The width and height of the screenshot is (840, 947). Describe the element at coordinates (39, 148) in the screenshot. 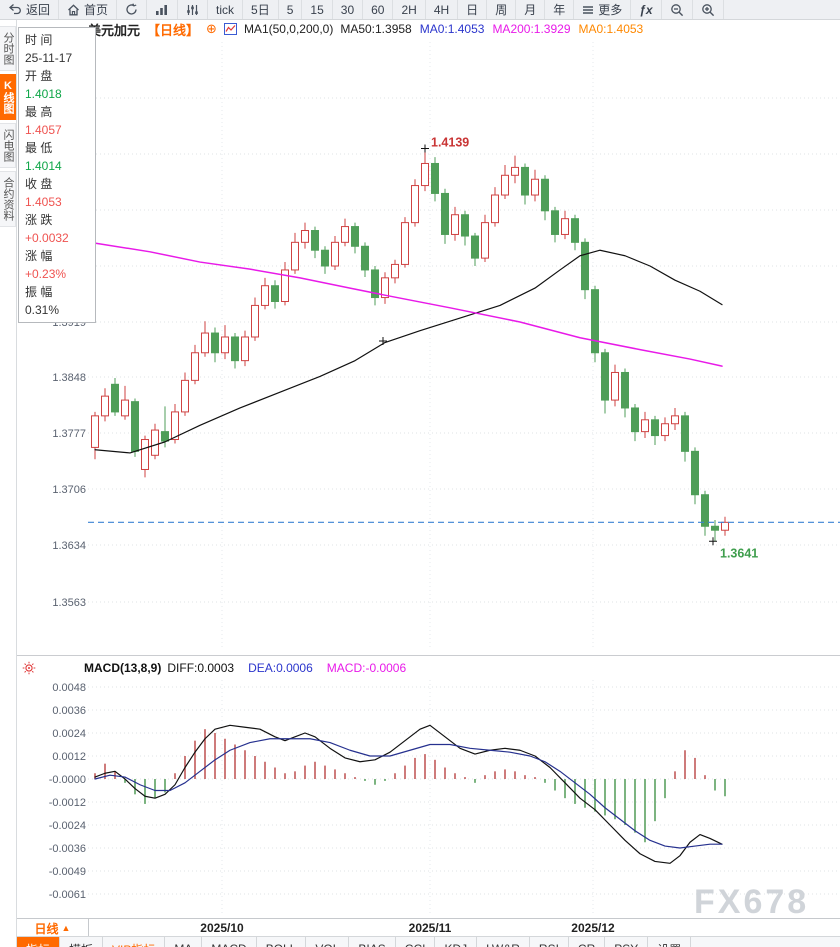

I see `quote-row-label: 最 低` at that location.